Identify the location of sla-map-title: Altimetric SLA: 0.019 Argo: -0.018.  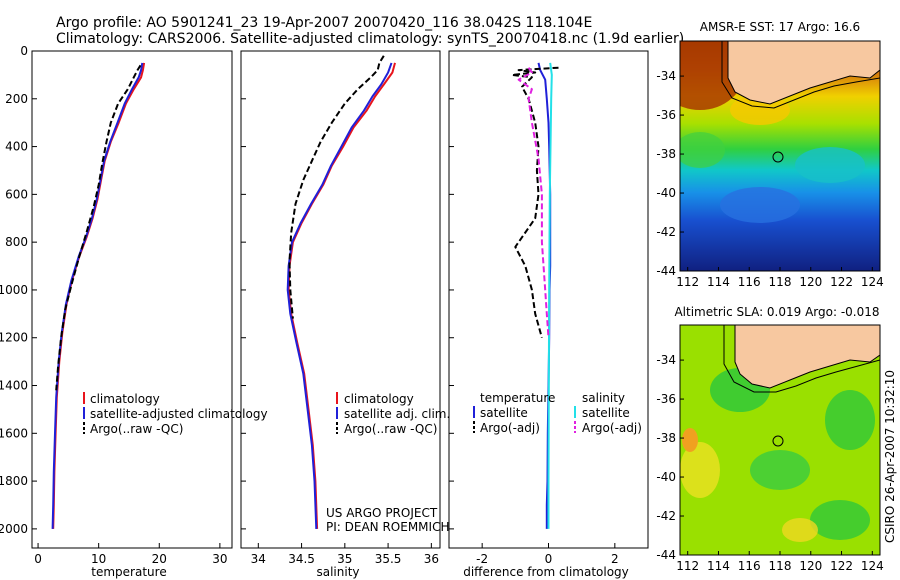
(776, 312).